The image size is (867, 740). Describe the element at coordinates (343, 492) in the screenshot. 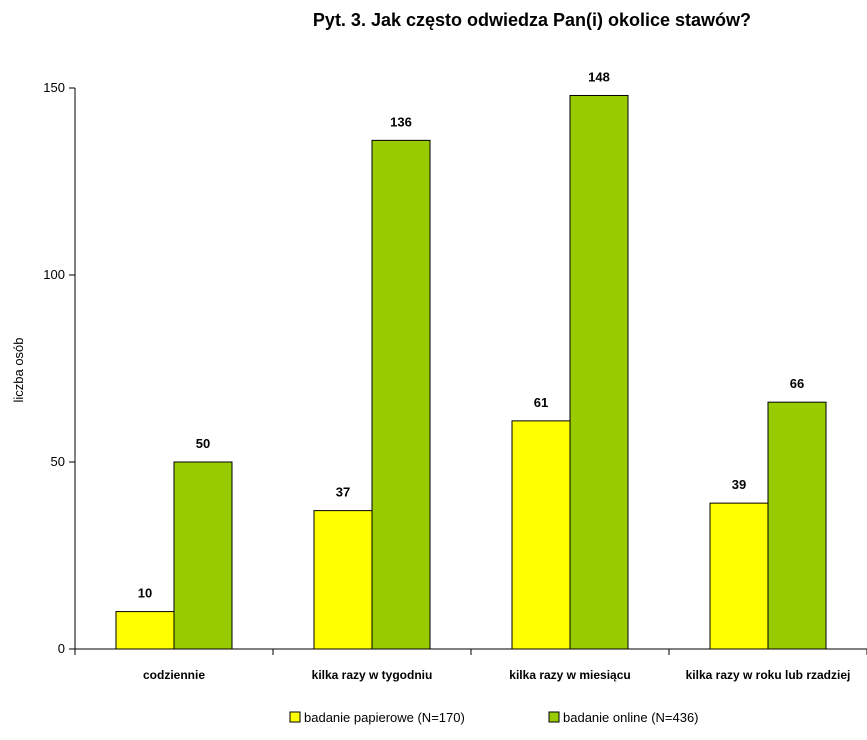

I see `data-label: 37` at that location.